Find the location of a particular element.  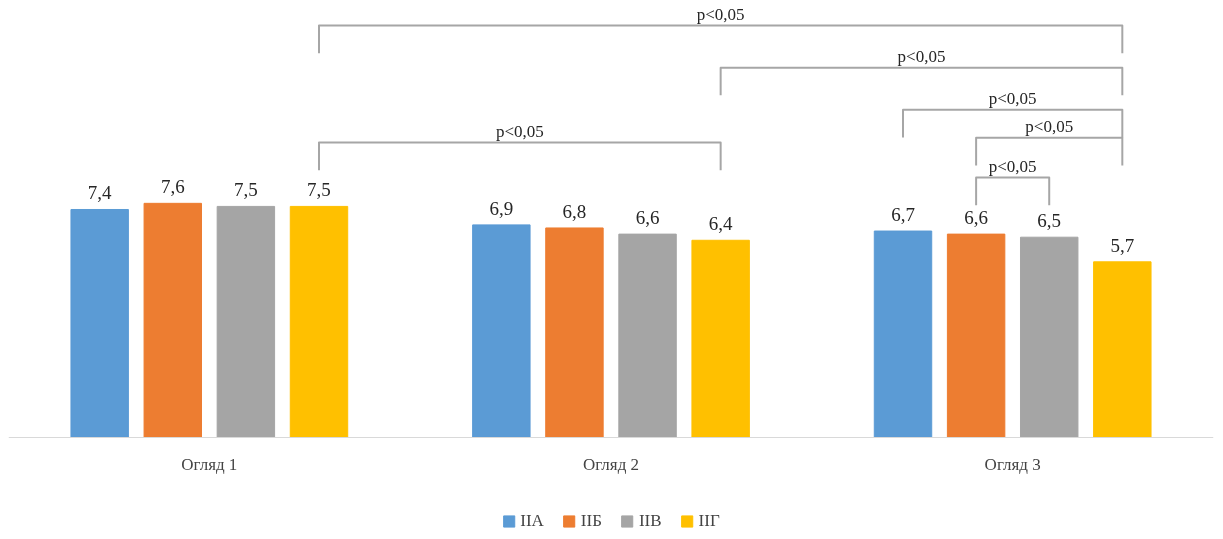

data-label: 6,5 is located at coordinates (1049, 221).